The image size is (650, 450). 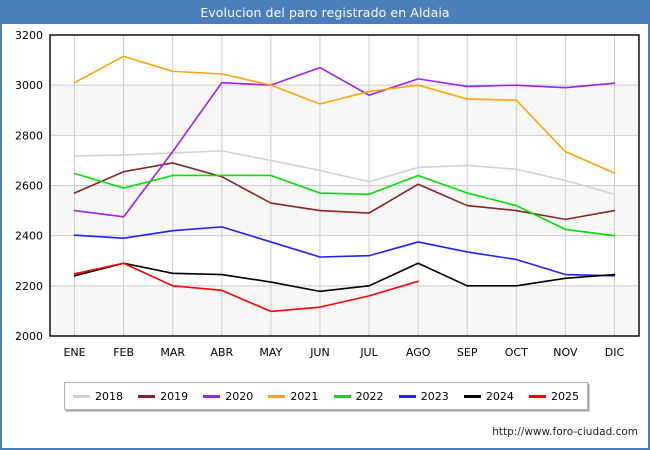 I want to click on x-axis-tick-label: MAR, so click(x=172, y=352).